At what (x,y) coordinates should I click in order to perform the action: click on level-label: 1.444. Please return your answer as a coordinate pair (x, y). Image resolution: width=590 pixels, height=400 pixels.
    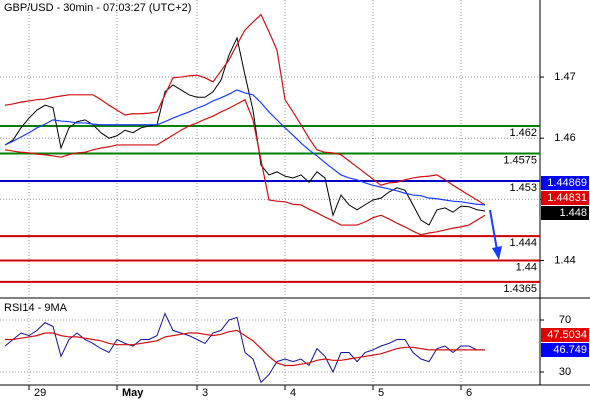
    Looking at the image, I should click on (523, 243).